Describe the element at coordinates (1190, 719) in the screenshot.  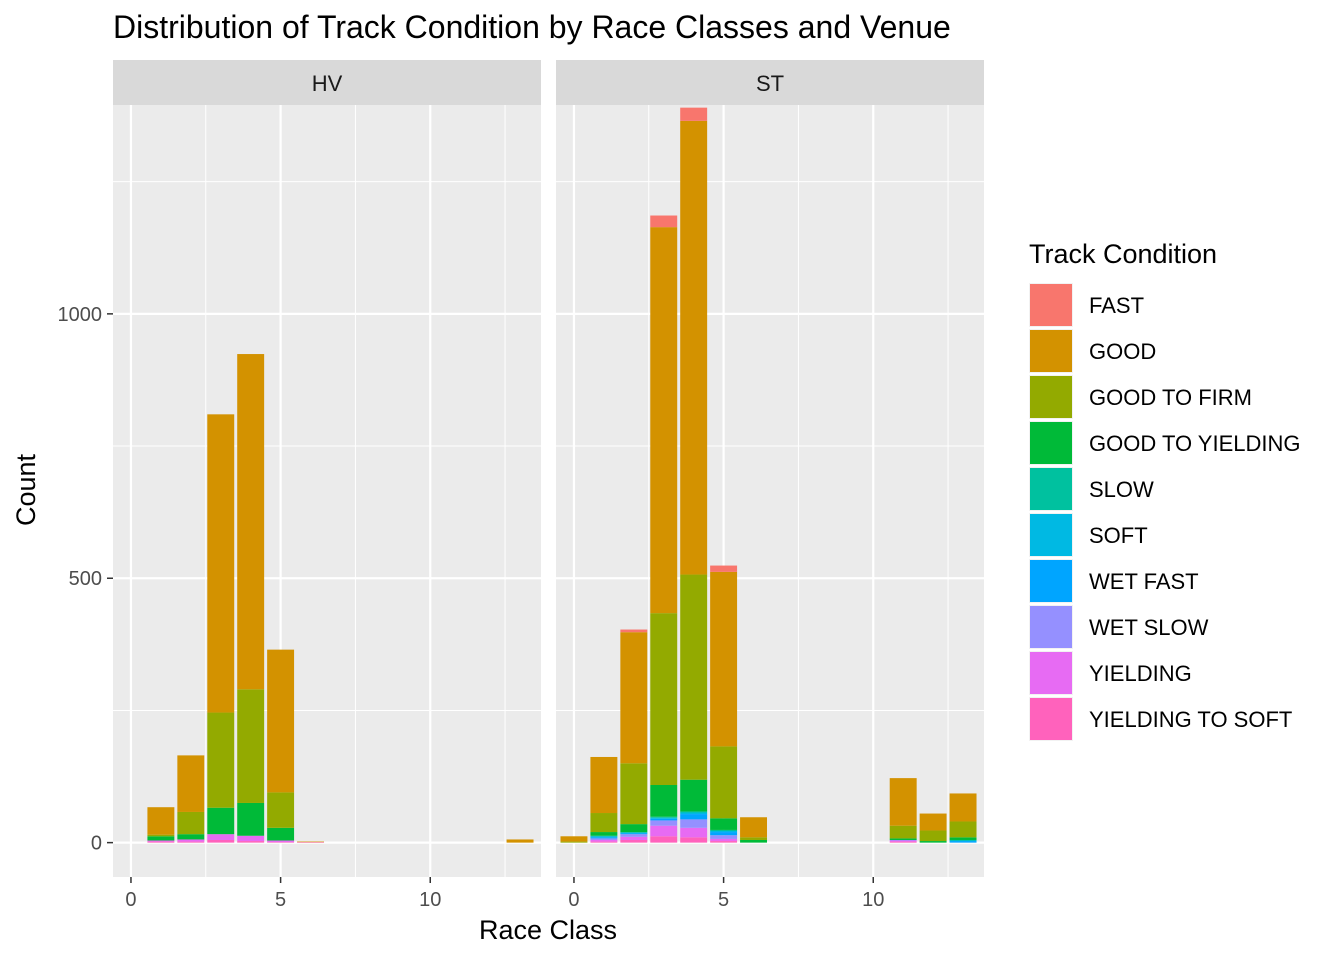
I see `legend-label: YIELDING TO SOFT` at that location.